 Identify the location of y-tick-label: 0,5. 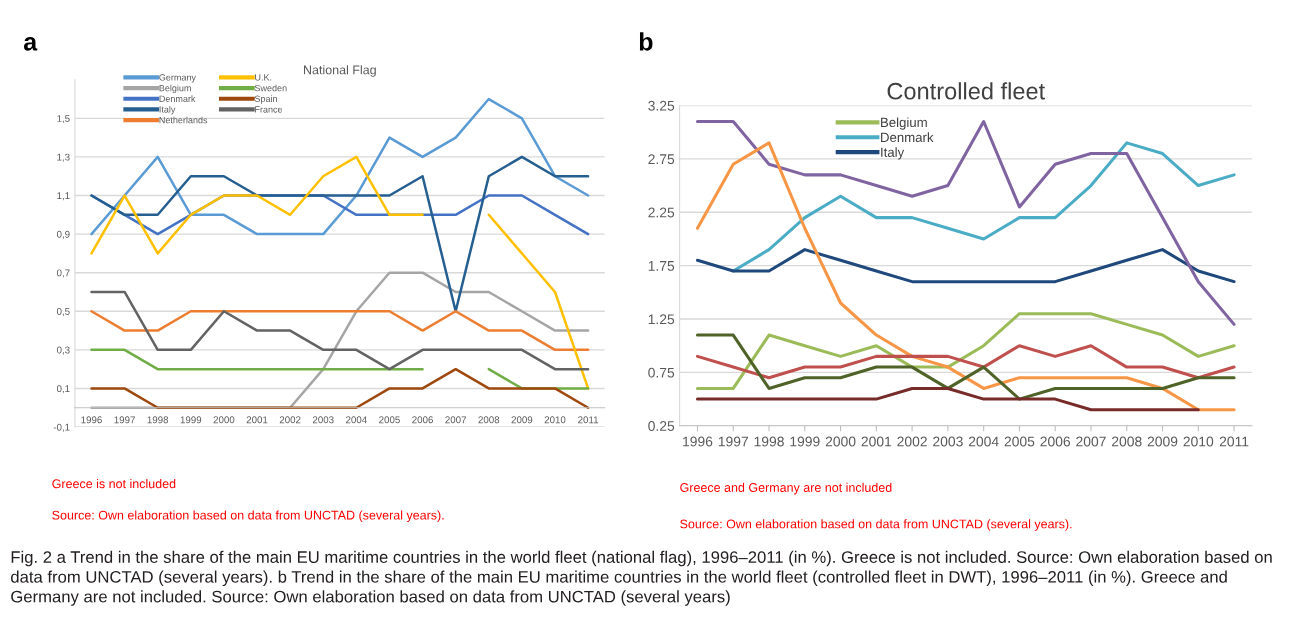
(63, 312).